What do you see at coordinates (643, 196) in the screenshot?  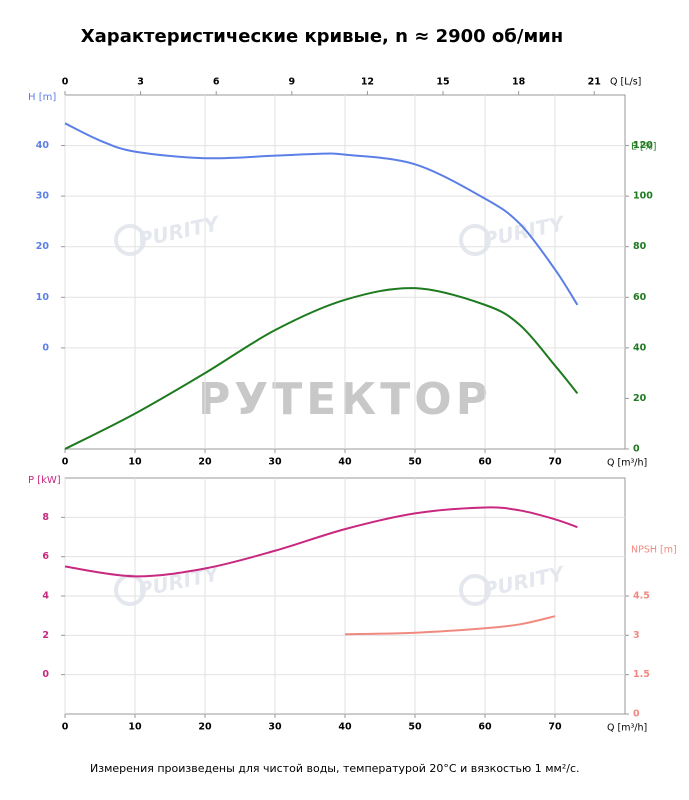 I see `y2-tick-label: 100` at bounding box center [643, 196].